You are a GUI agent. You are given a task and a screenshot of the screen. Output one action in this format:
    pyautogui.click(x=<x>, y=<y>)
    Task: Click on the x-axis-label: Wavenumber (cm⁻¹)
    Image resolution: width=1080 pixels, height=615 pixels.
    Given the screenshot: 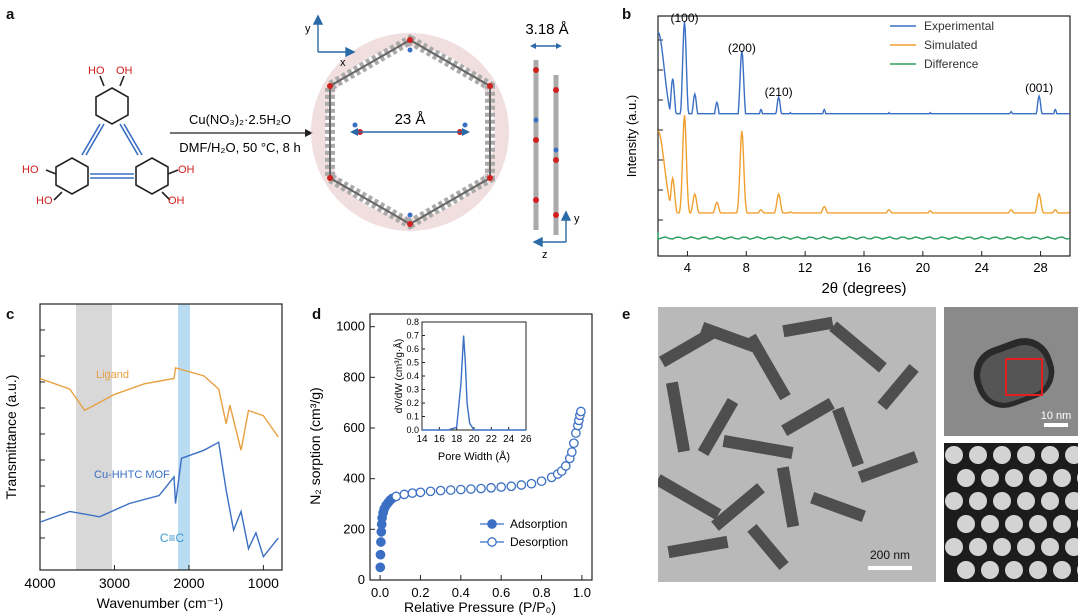 What is the action you would take?
    pyautogui.click(x=160, y=603)
    